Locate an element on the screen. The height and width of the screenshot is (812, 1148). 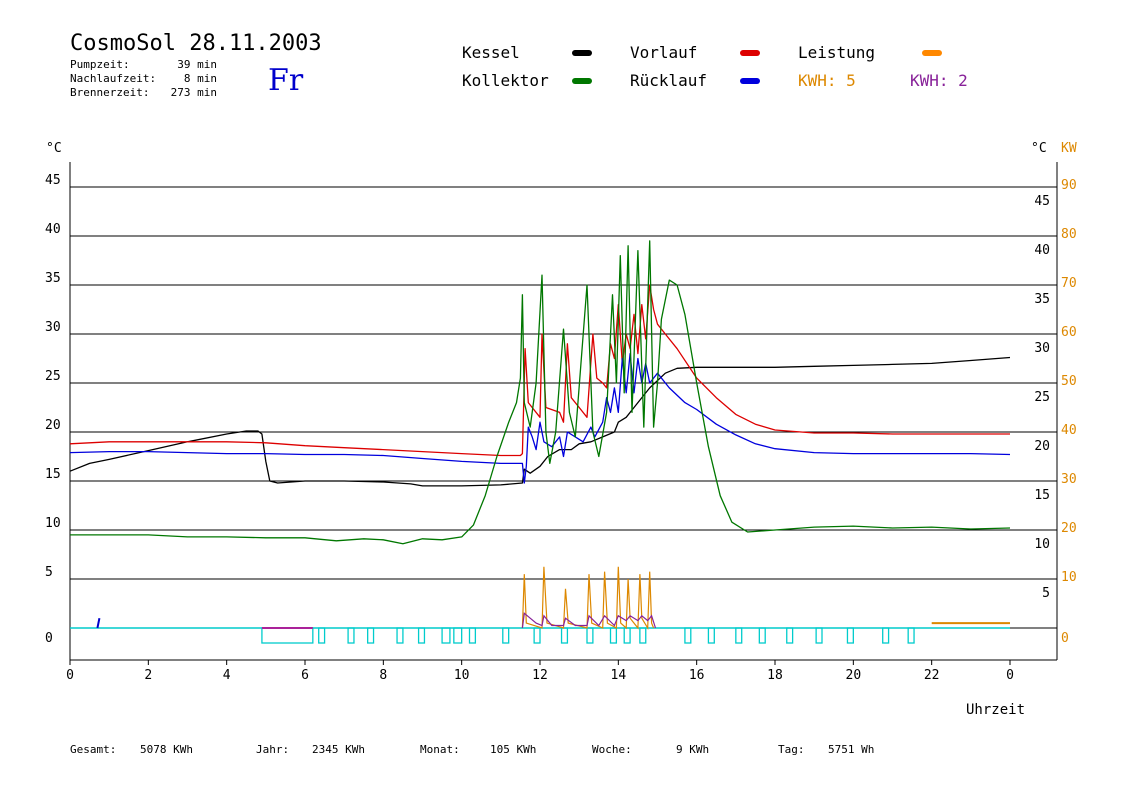
x-tick-label: 16 is located at coordinates (697, 675).